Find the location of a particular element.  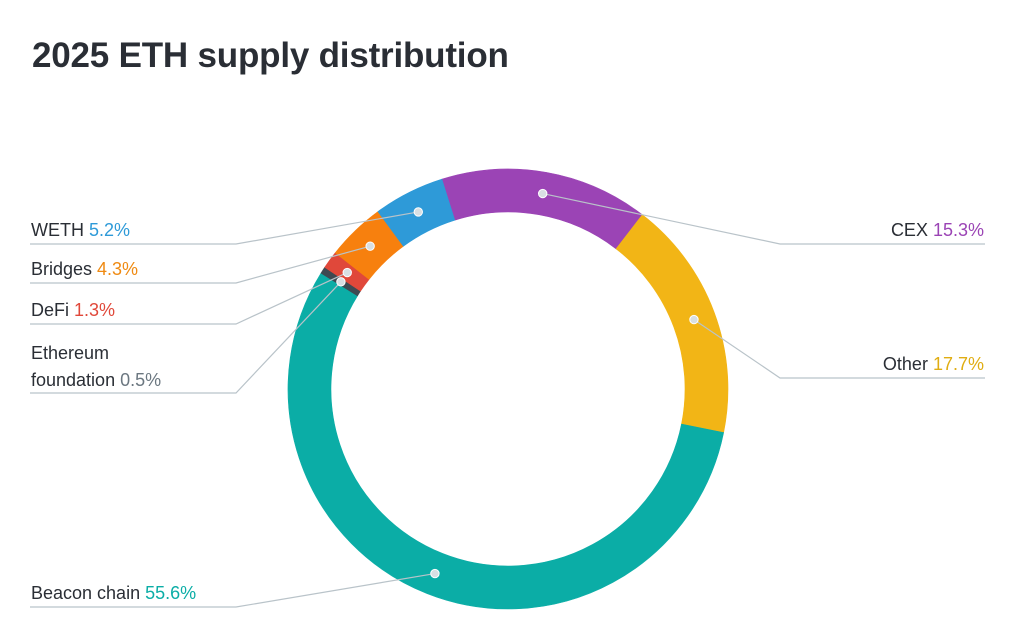

slice-value-defi: 1.3% is located at coordinates (92, 310).